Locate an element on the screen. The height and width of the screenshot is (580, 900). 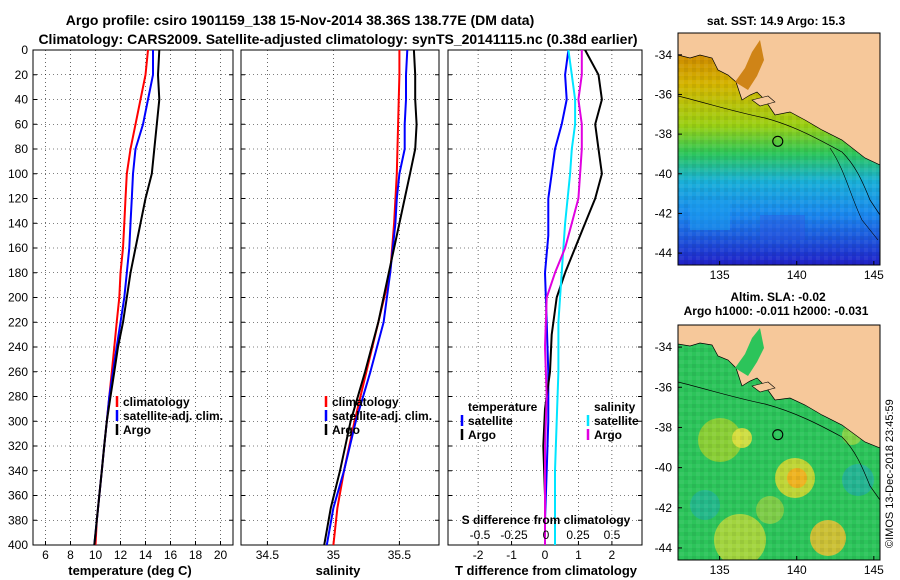
depth-tick-label: 260 is located at coordinates (18, 372).